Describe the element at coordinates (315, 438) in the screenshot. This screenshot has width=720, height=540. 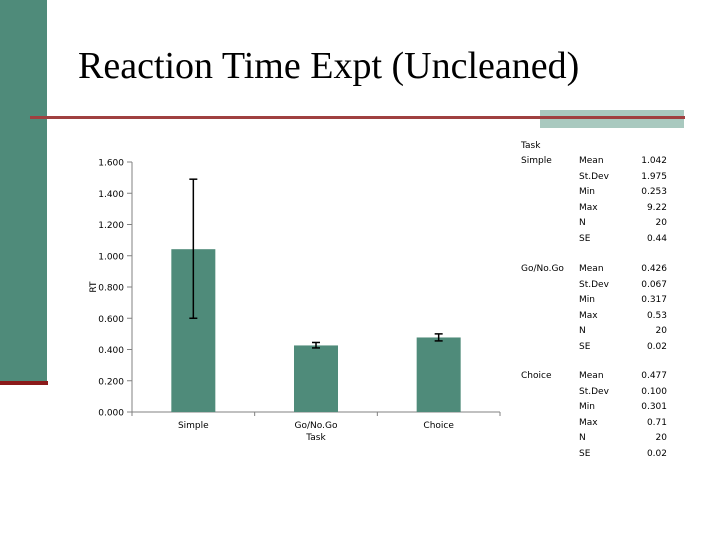
I see `x-axis-title: Task` at that location.